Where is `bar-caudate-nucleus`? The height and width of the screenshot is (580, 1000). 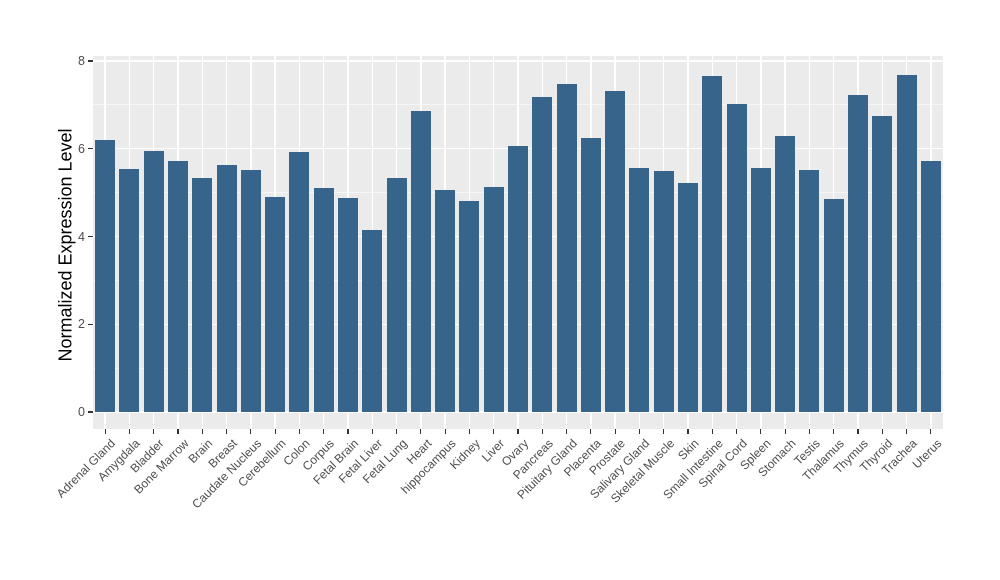 bar-caudate-nucleus is located at coordinates (250, 291).